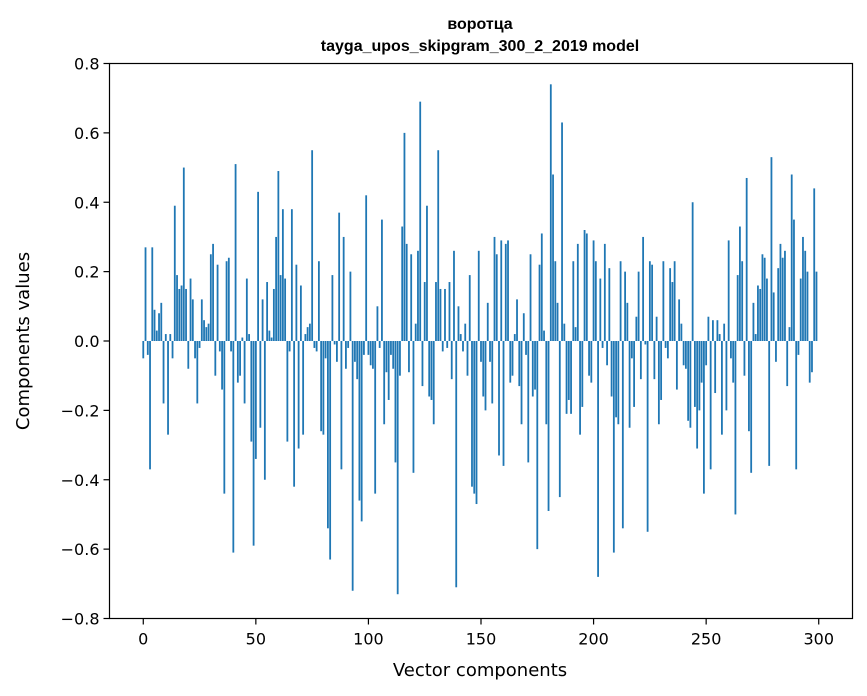 The image size is (867, 696). I want to click on y-tick-label: 0.0, so click(86, 341).